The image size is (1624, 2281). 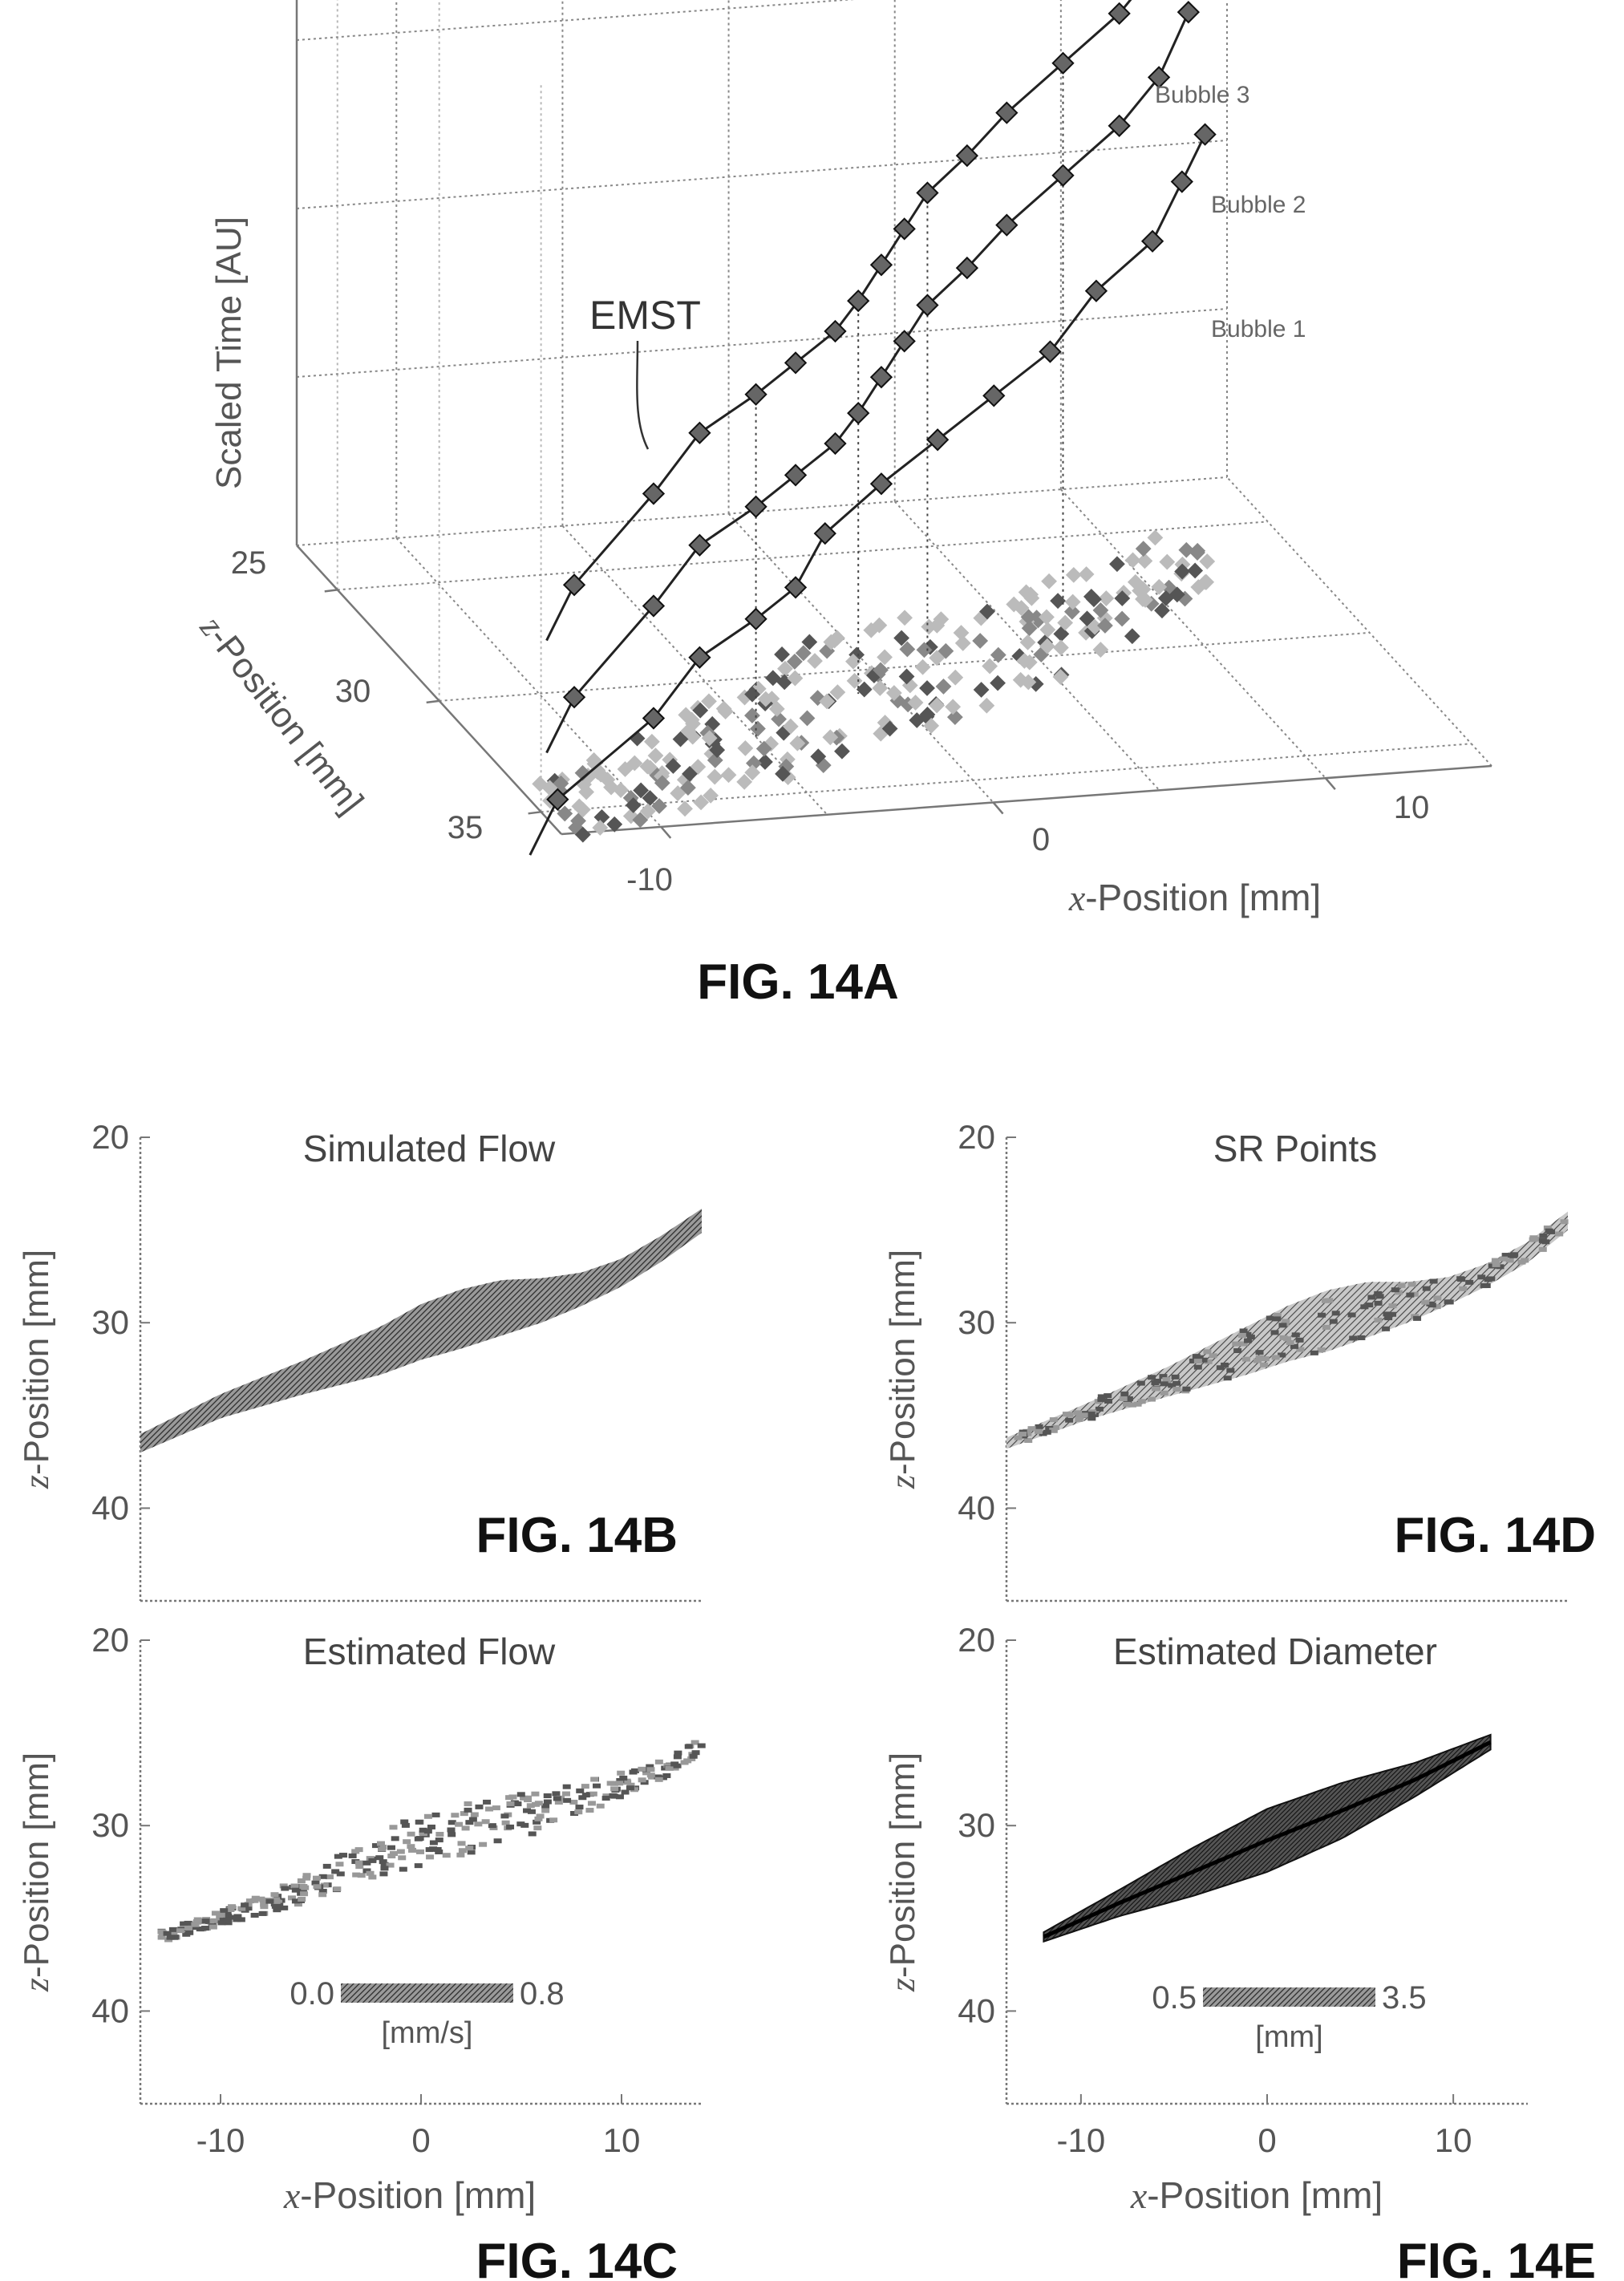 What do you see at coordinates (1495, 1535) in the screenshot?
I see `fig14d-figure-label: FIG. 14D` at bounding box center [1495, 1535].